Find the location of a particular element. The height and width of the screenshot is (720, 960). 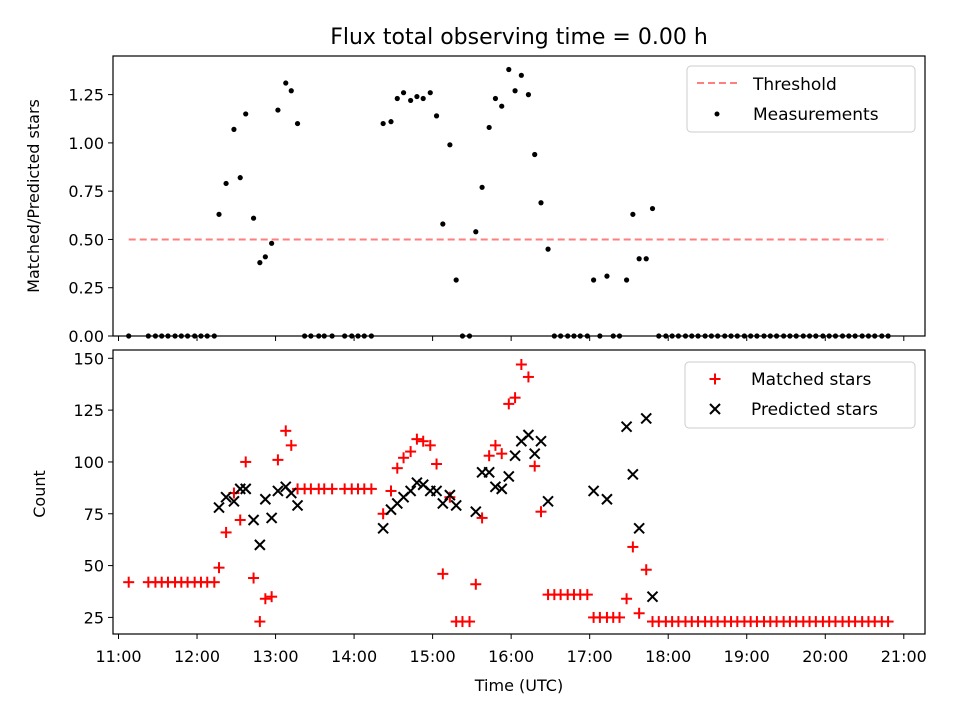

x-tick-label: 18:00 is located at coordinates (668, 656).